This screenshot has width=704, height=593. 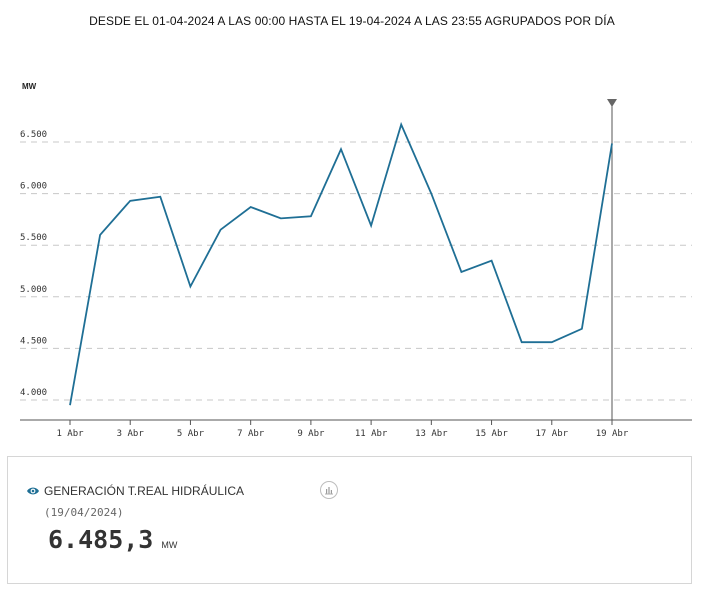 What do you see at coordinates (144, 491) in the screenshot?
I see `series-label: GENERACIÓN T.REAL HIDRÁULICA` at bounding box center [144, 491].